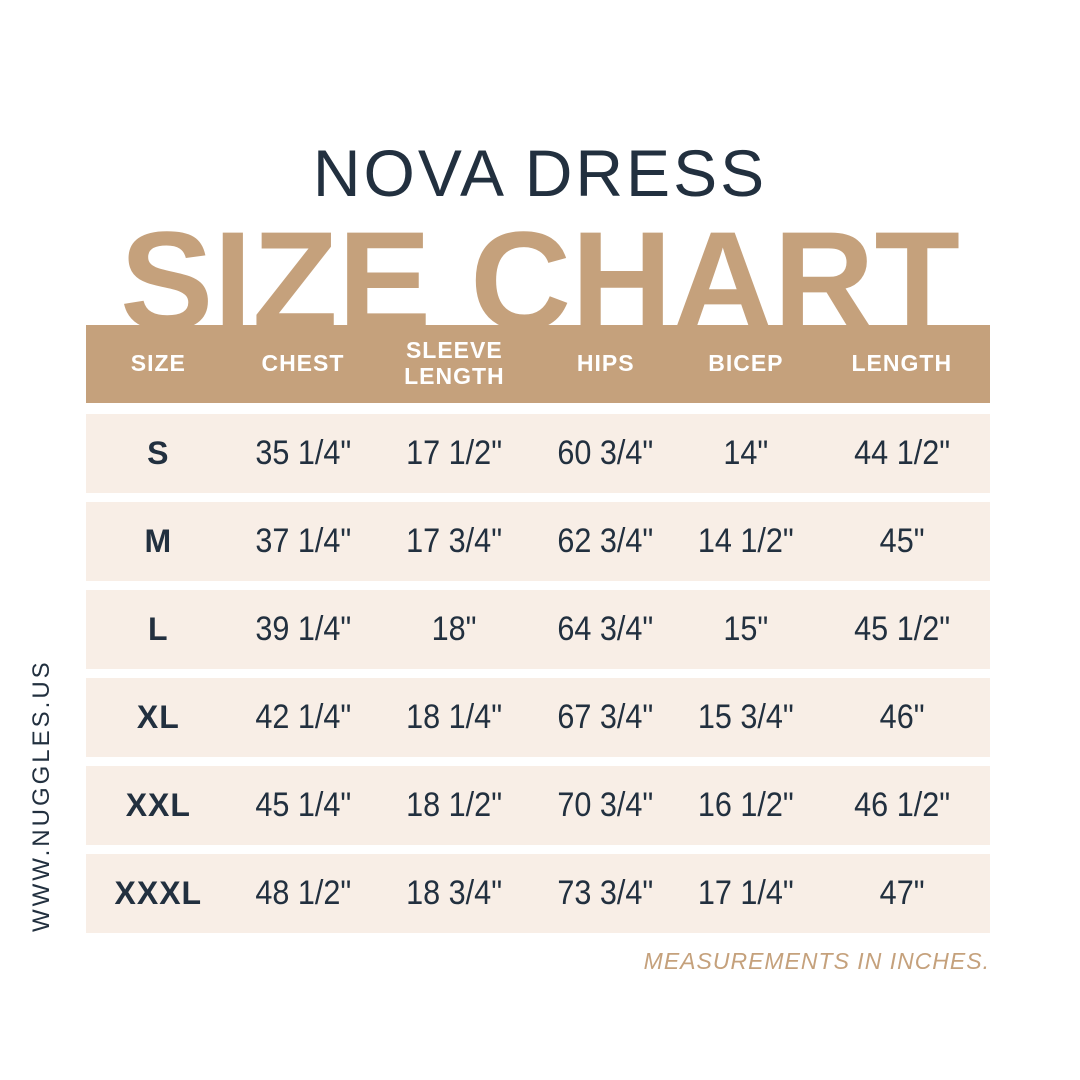 This screenshot has width=1080, height=1080. What do you see at coordinates (41, 795) in the screenshot?
I see `website-url: WWW.NUGGLES.US` at bounding box center [41, 795].